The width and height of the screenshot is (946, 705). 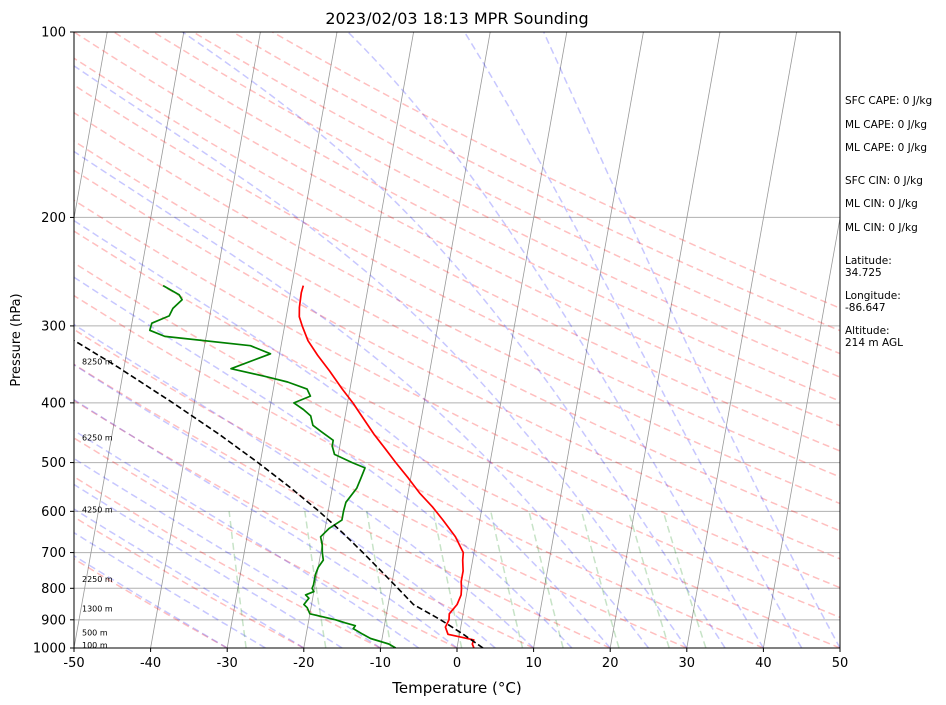 What do you see at coordinates (97, 608) in the screenshot?
I see `height-label: 1300 m` at bounding box center [97, 608].